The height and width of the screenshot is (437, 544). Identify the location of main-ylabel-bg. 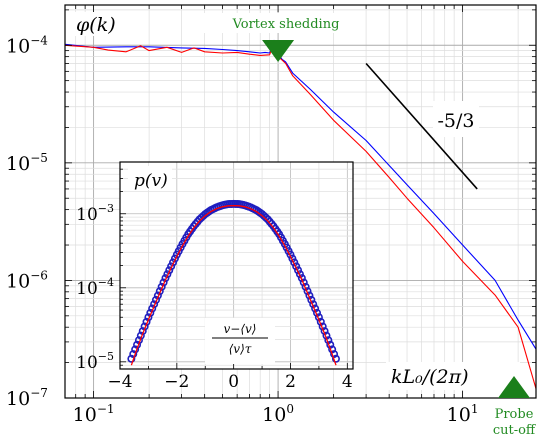
(98, 24).